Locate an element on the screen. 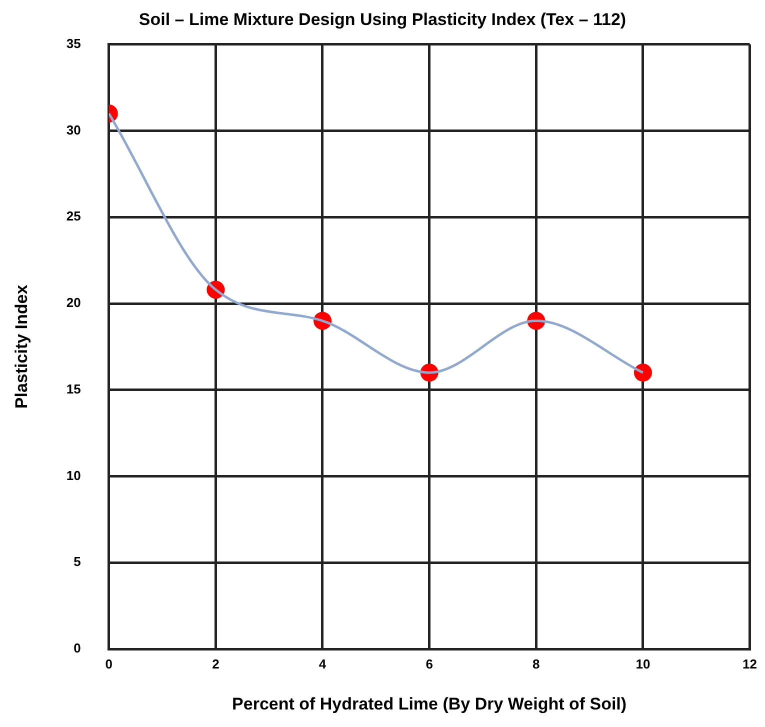  y-tick-label: 30 is located at coordinates (73, 130).